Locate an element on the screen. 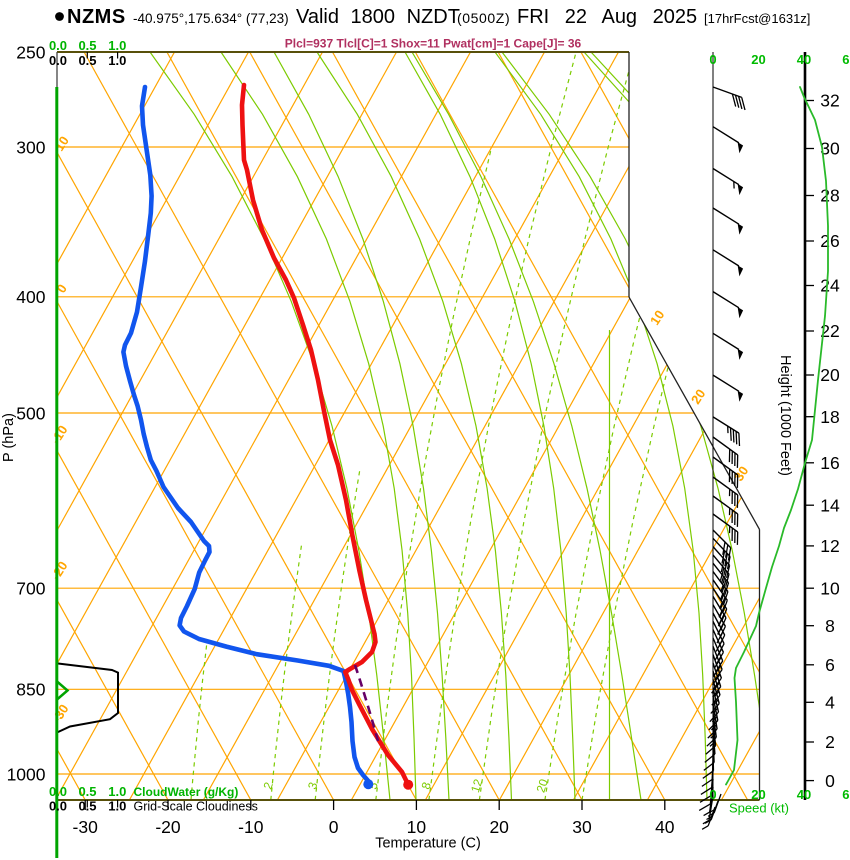 This screenshot has width=850, height=860. svg-text: Height (1000 Feet) is located at coordinates (785, 415).